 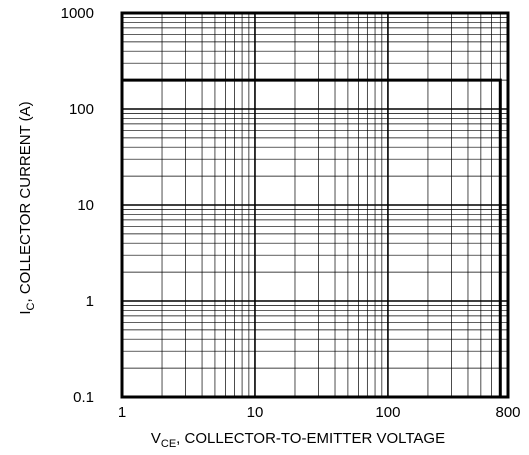 I want to click on y-tick-label: 10, so click(x=85, y=205).